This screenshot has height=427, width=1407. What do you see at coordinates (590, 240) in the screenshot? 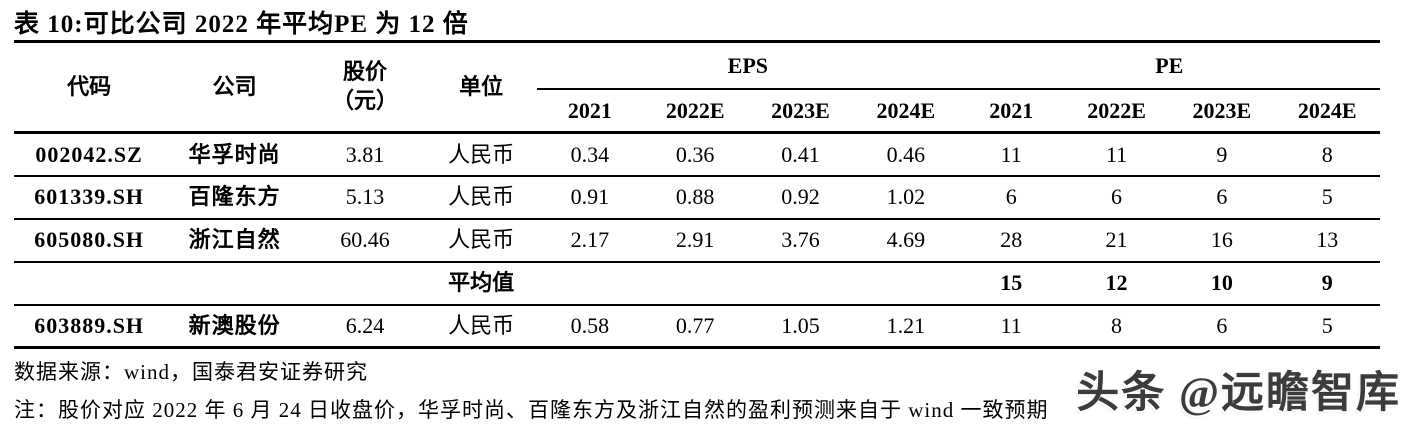
I see `cell-eps-2021: 2.17` at bounding box center [590, 240].